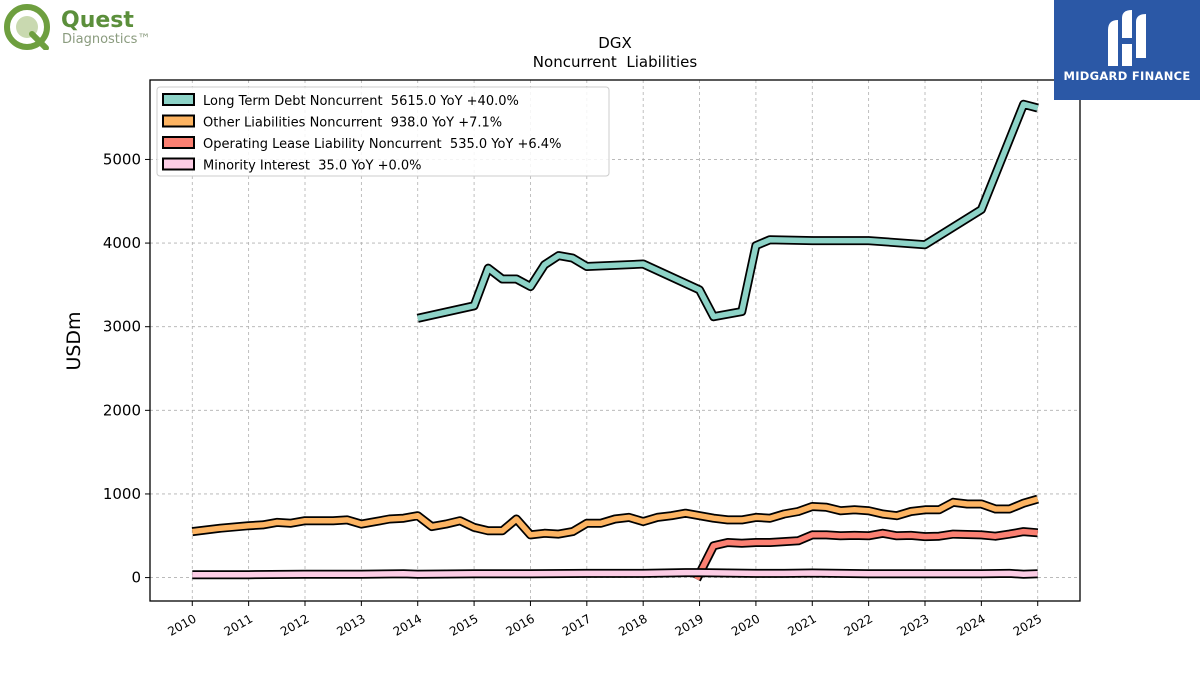 The width and height of the screenshot is (1200, 675). What do you see at coordinates (74, 340) in the screenshot?
I see `y-axis-label: USDm` at bounding box center [74, 340].